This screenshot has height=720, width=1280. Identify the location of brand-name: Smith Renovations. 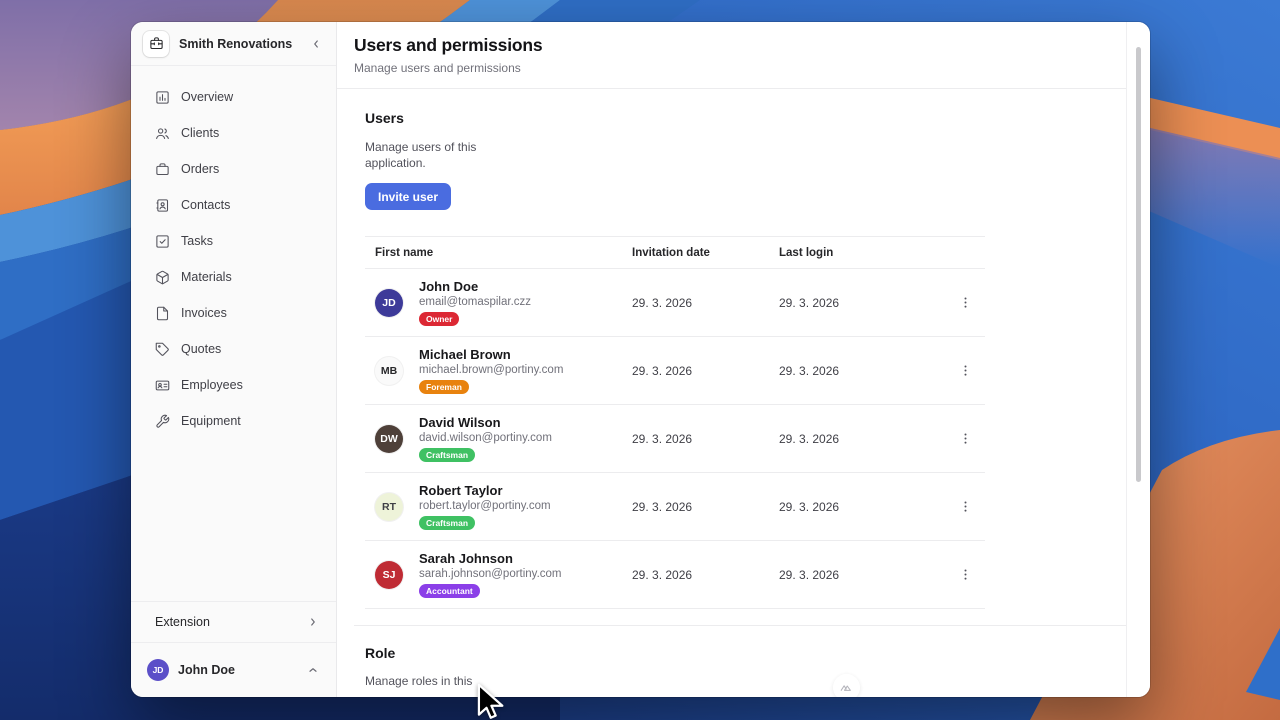
(236, 43).